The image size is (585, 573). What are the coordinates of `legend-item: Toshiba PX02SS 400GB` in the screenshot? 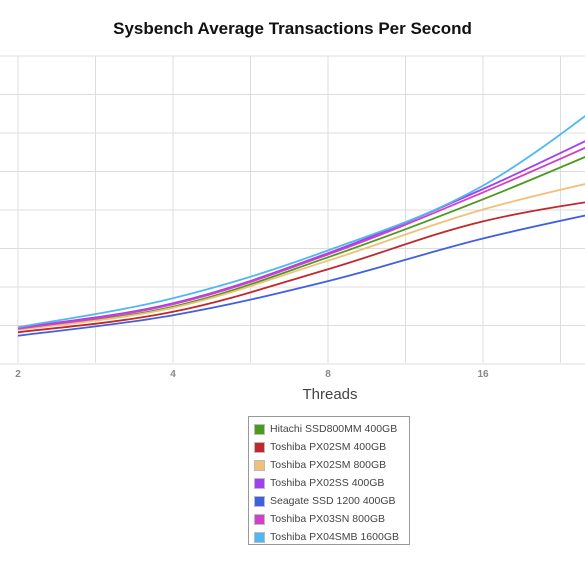 It's located at (329, 483).